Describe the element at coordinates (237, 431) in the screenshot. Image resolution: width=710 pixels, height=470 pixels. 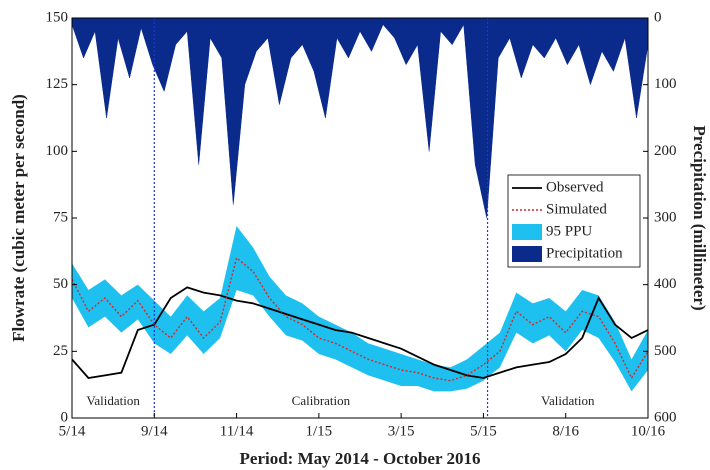
I see `x-tick-label: 11/14` at that location.